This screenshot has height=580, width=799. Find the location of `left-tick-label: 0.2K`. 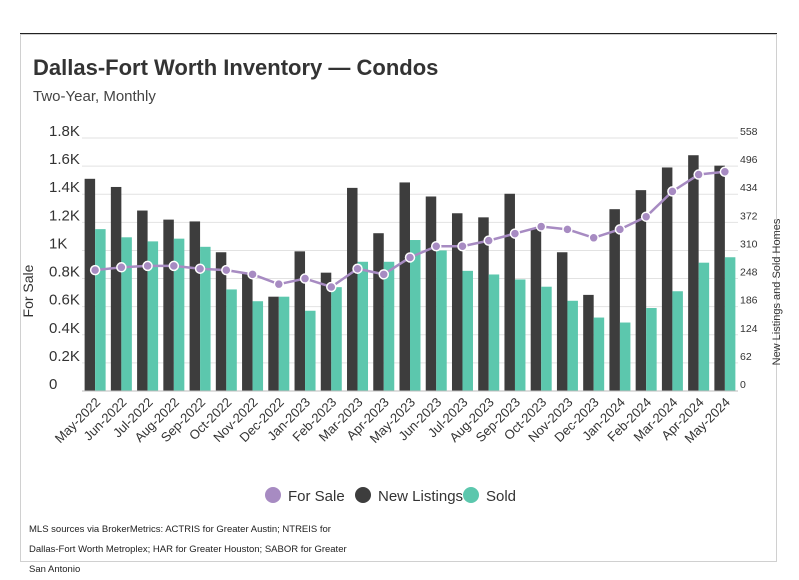

left-tick-label: 0.2K is located at coordinates (64, 356).